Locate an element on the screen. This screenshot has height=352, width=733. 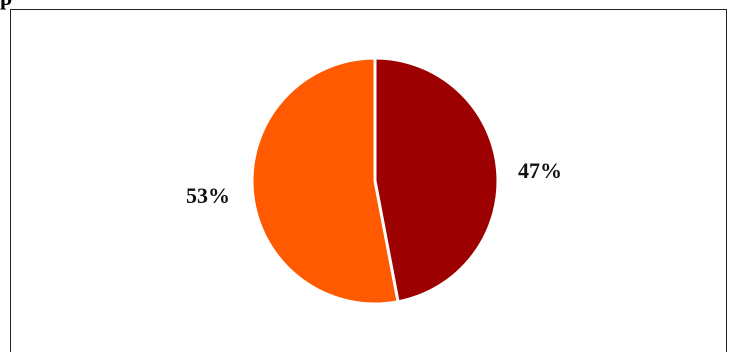
slice-label-47: 47% is located at coordinates (540, 170).